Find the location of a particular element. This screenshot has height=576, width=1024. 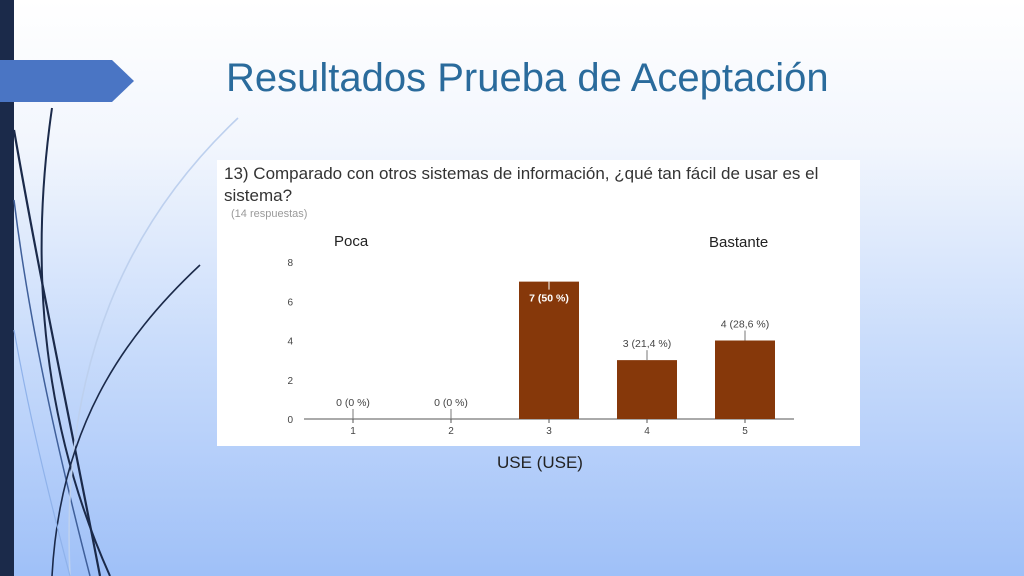

data-label: 4 (28,6 %) is located at coordinates (745, 325).